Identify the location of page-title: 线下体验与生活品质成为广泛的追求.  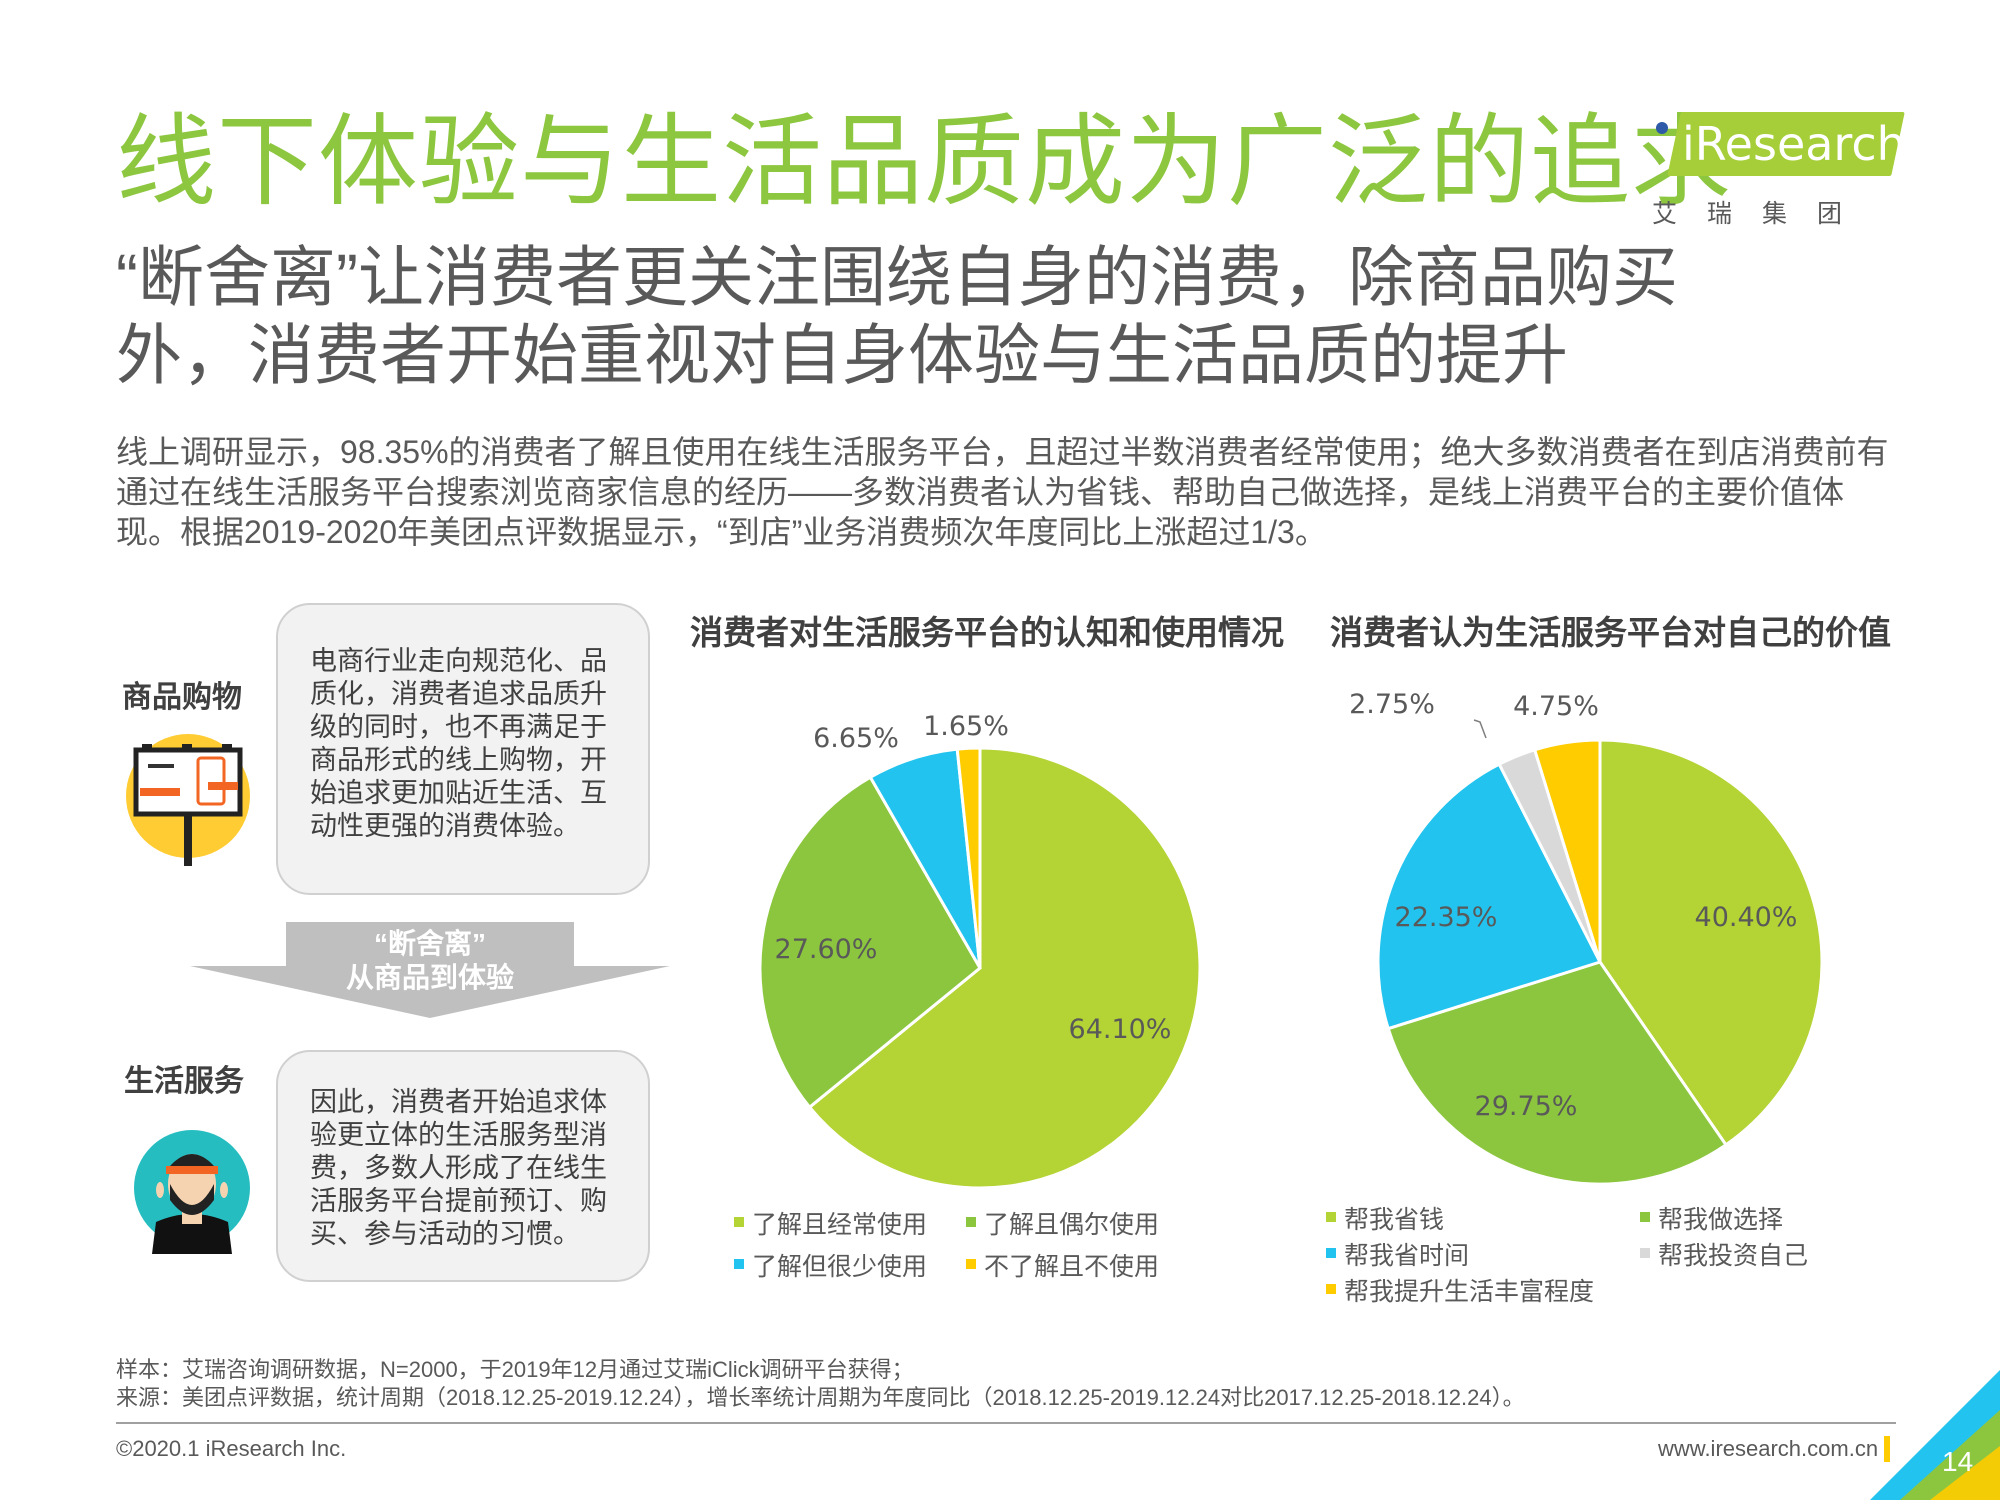
(924, 162).